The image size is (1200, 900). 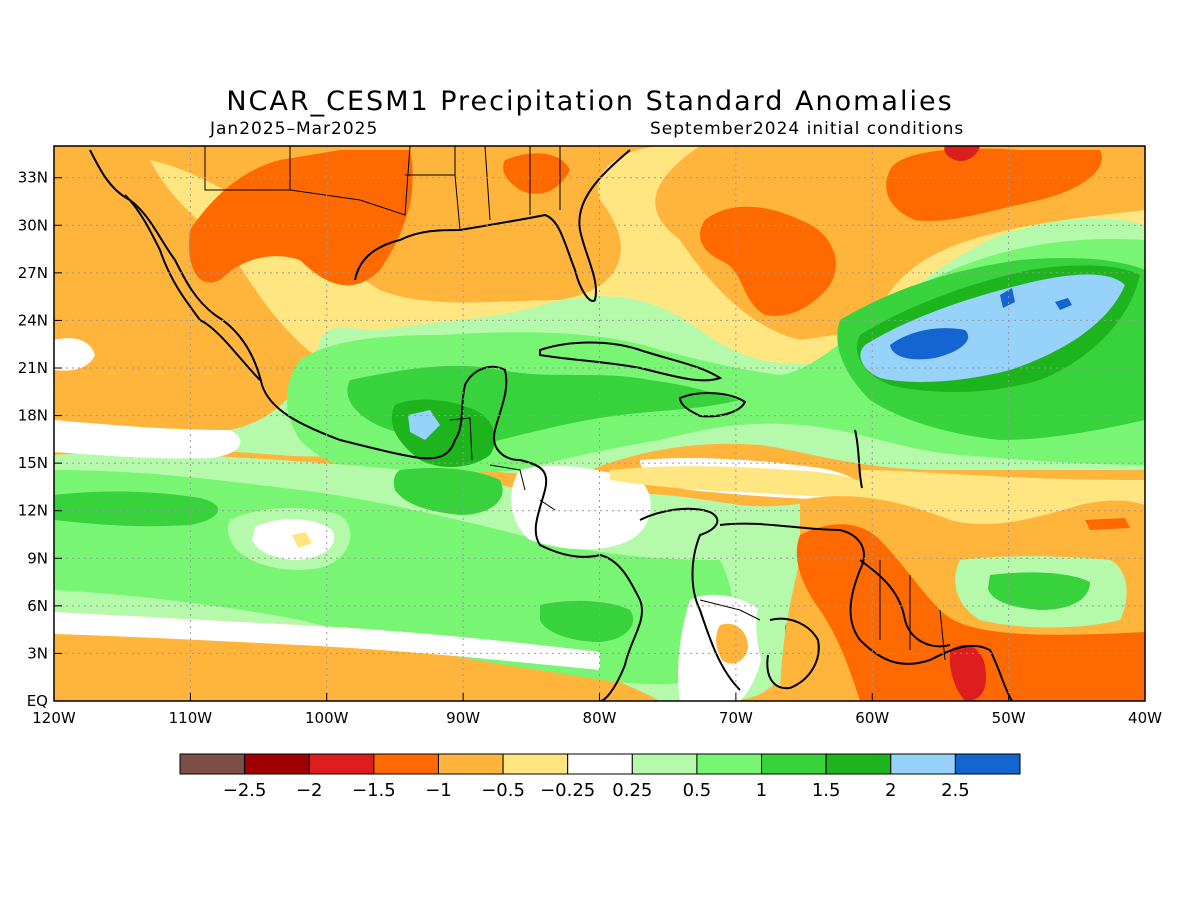 What do you see at coordinates (33, 368) in the screenshot?
I see `lat-tick-label: 21N` at bounding box center [33, 368].